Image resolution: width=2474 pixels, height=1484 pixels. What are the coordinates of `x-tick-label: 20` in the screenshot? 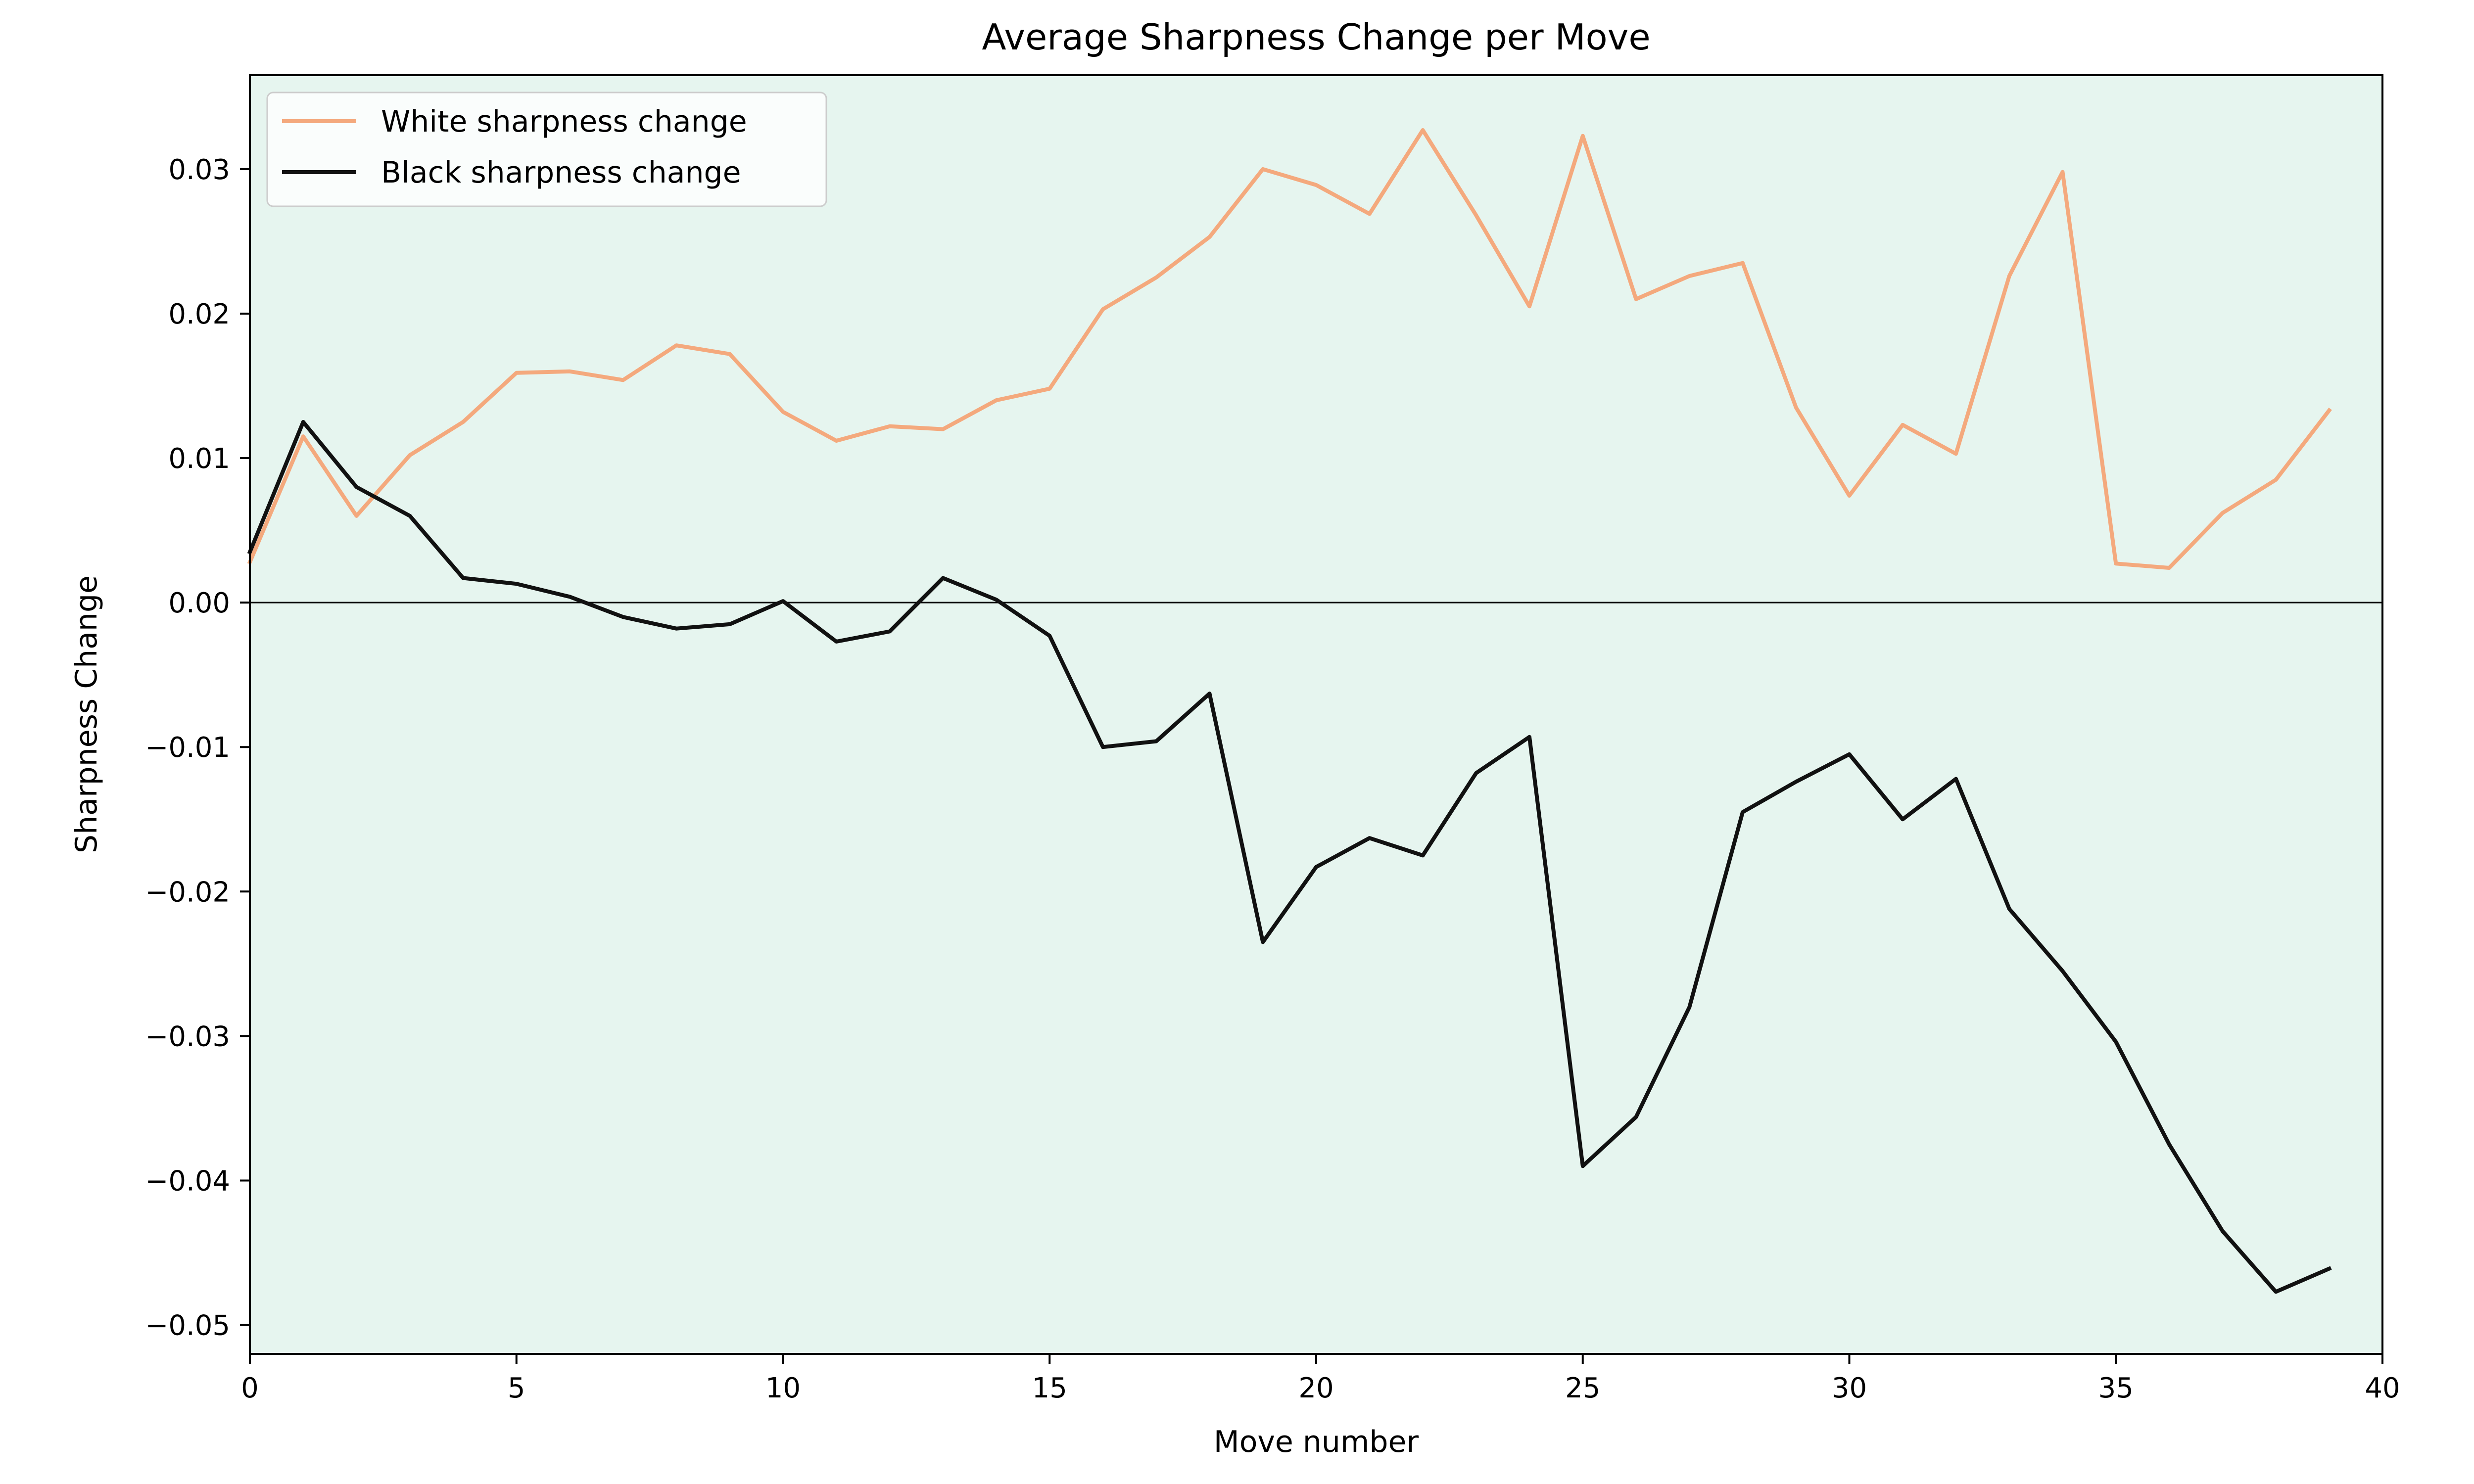 It's located at (1315, 1388).